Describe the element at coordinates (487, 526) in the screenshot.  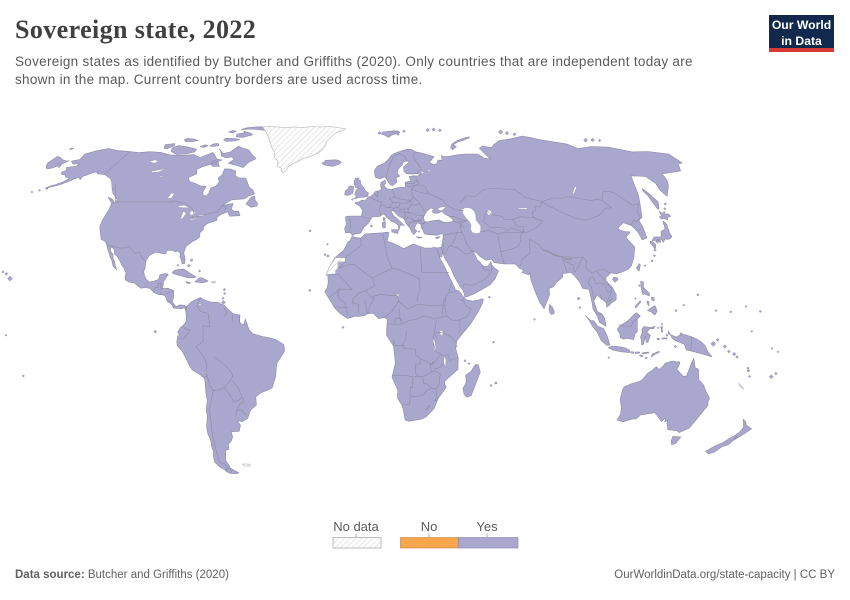
I see `svg-text: Yes` at that location.